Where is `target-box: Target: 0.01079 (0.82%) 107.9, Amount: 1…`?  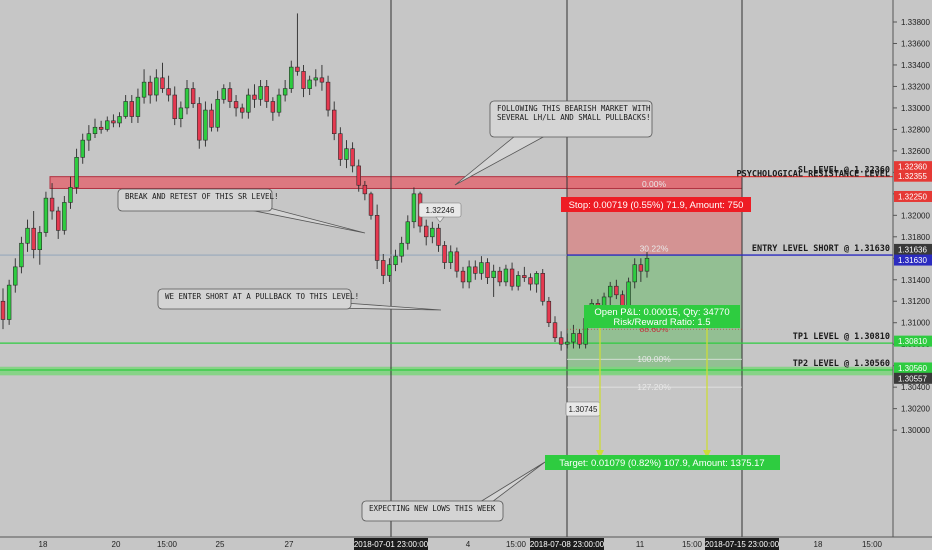
target-box: Target: 0.01079 (0.82%) 107.9, Amount: 1… is located at coordinates (662, 462).